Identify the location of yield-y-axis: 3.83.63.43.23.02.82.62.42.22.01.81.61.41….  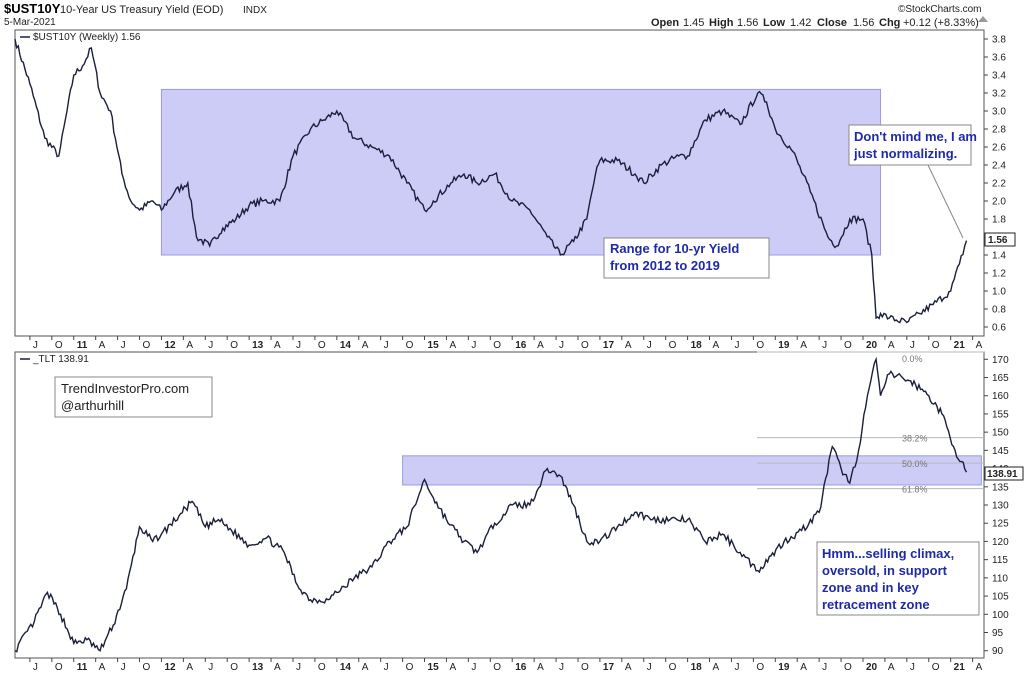
(995, 184).